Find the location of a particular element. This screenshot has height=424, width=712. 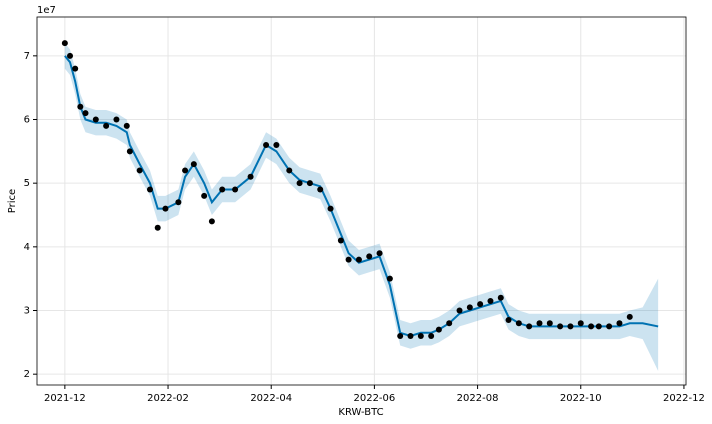

x-tick-label: 2022-10 is located at coordinates (581, 398).